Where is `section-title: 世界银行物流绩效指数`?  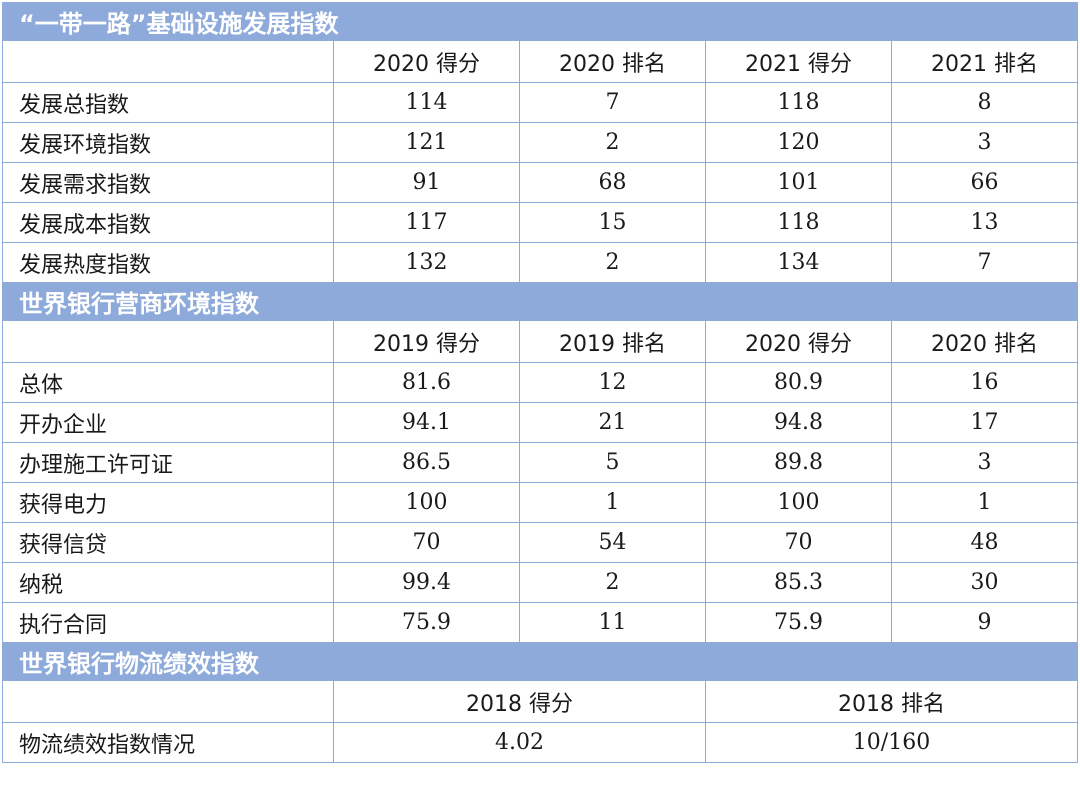 section-title: 世界银行物流绩效指数 is located at coordinates (540, 661).